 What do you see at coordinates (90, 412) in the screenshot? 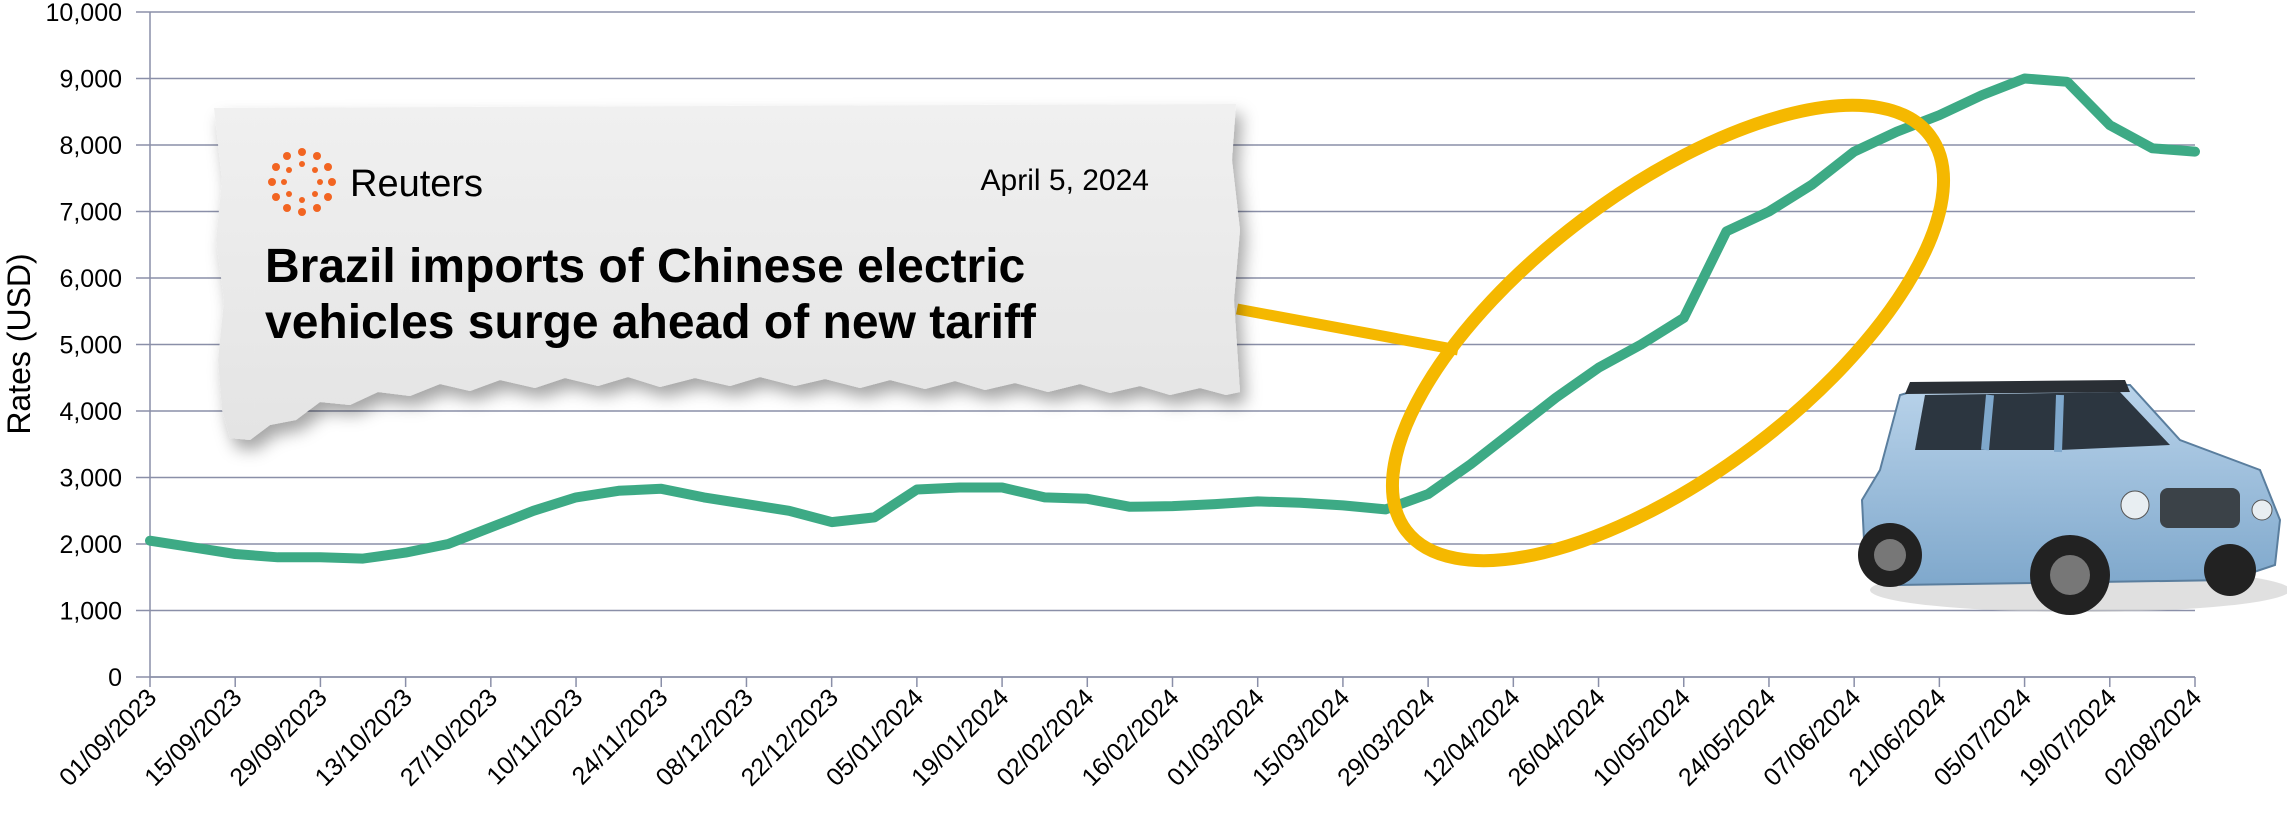
I see `y-tick-label: 4,000` at bounding box center [90, 412].